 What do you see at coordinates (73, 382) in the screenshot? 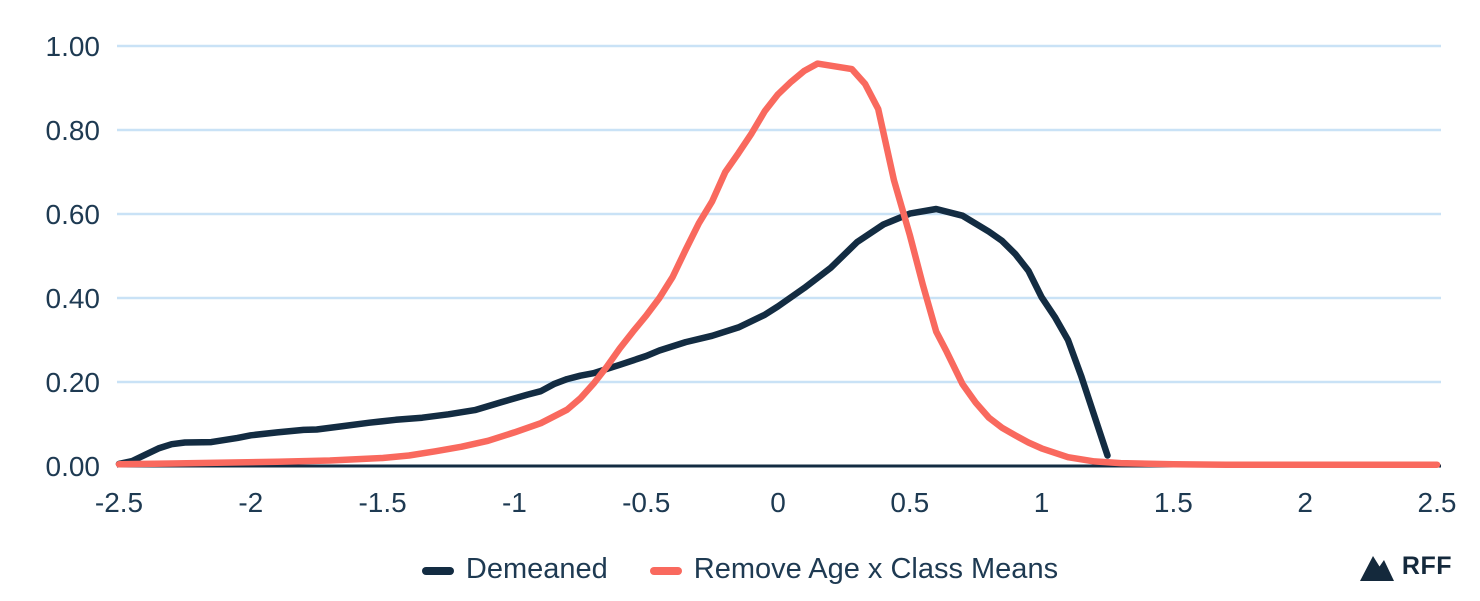
I see `y-tick-label: 0.20` at bounding box center [73, 382].